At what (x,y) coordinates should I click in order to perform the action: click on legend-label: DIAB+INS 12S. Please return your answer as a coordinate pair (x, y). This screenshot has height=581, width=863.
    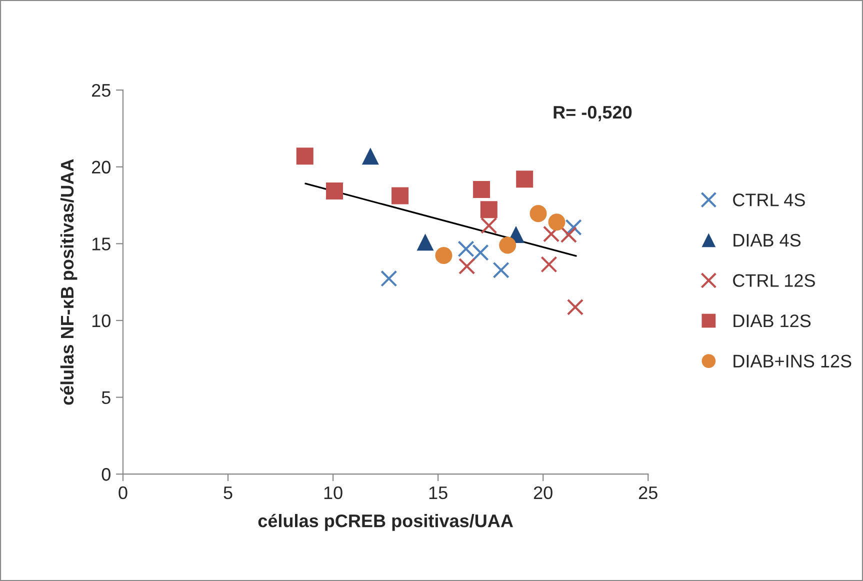
    Looking at the image, I should click on (793, 361).